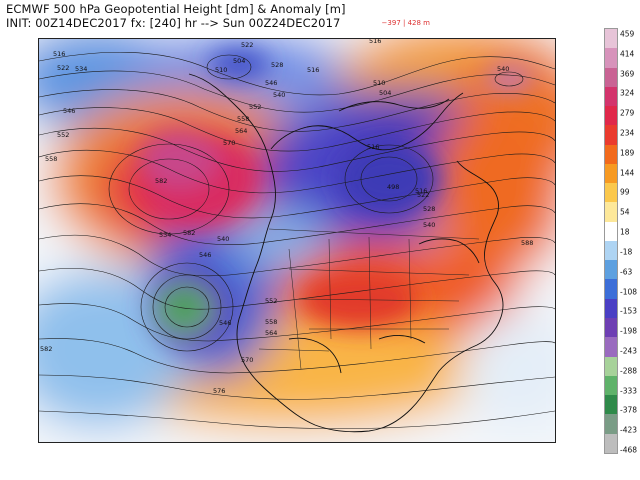 The width and height of the screenshot is (640, 480). Describe the element at coordinates (629, 410) in the screenshot. I see `colorbar-label: -378` at that location.